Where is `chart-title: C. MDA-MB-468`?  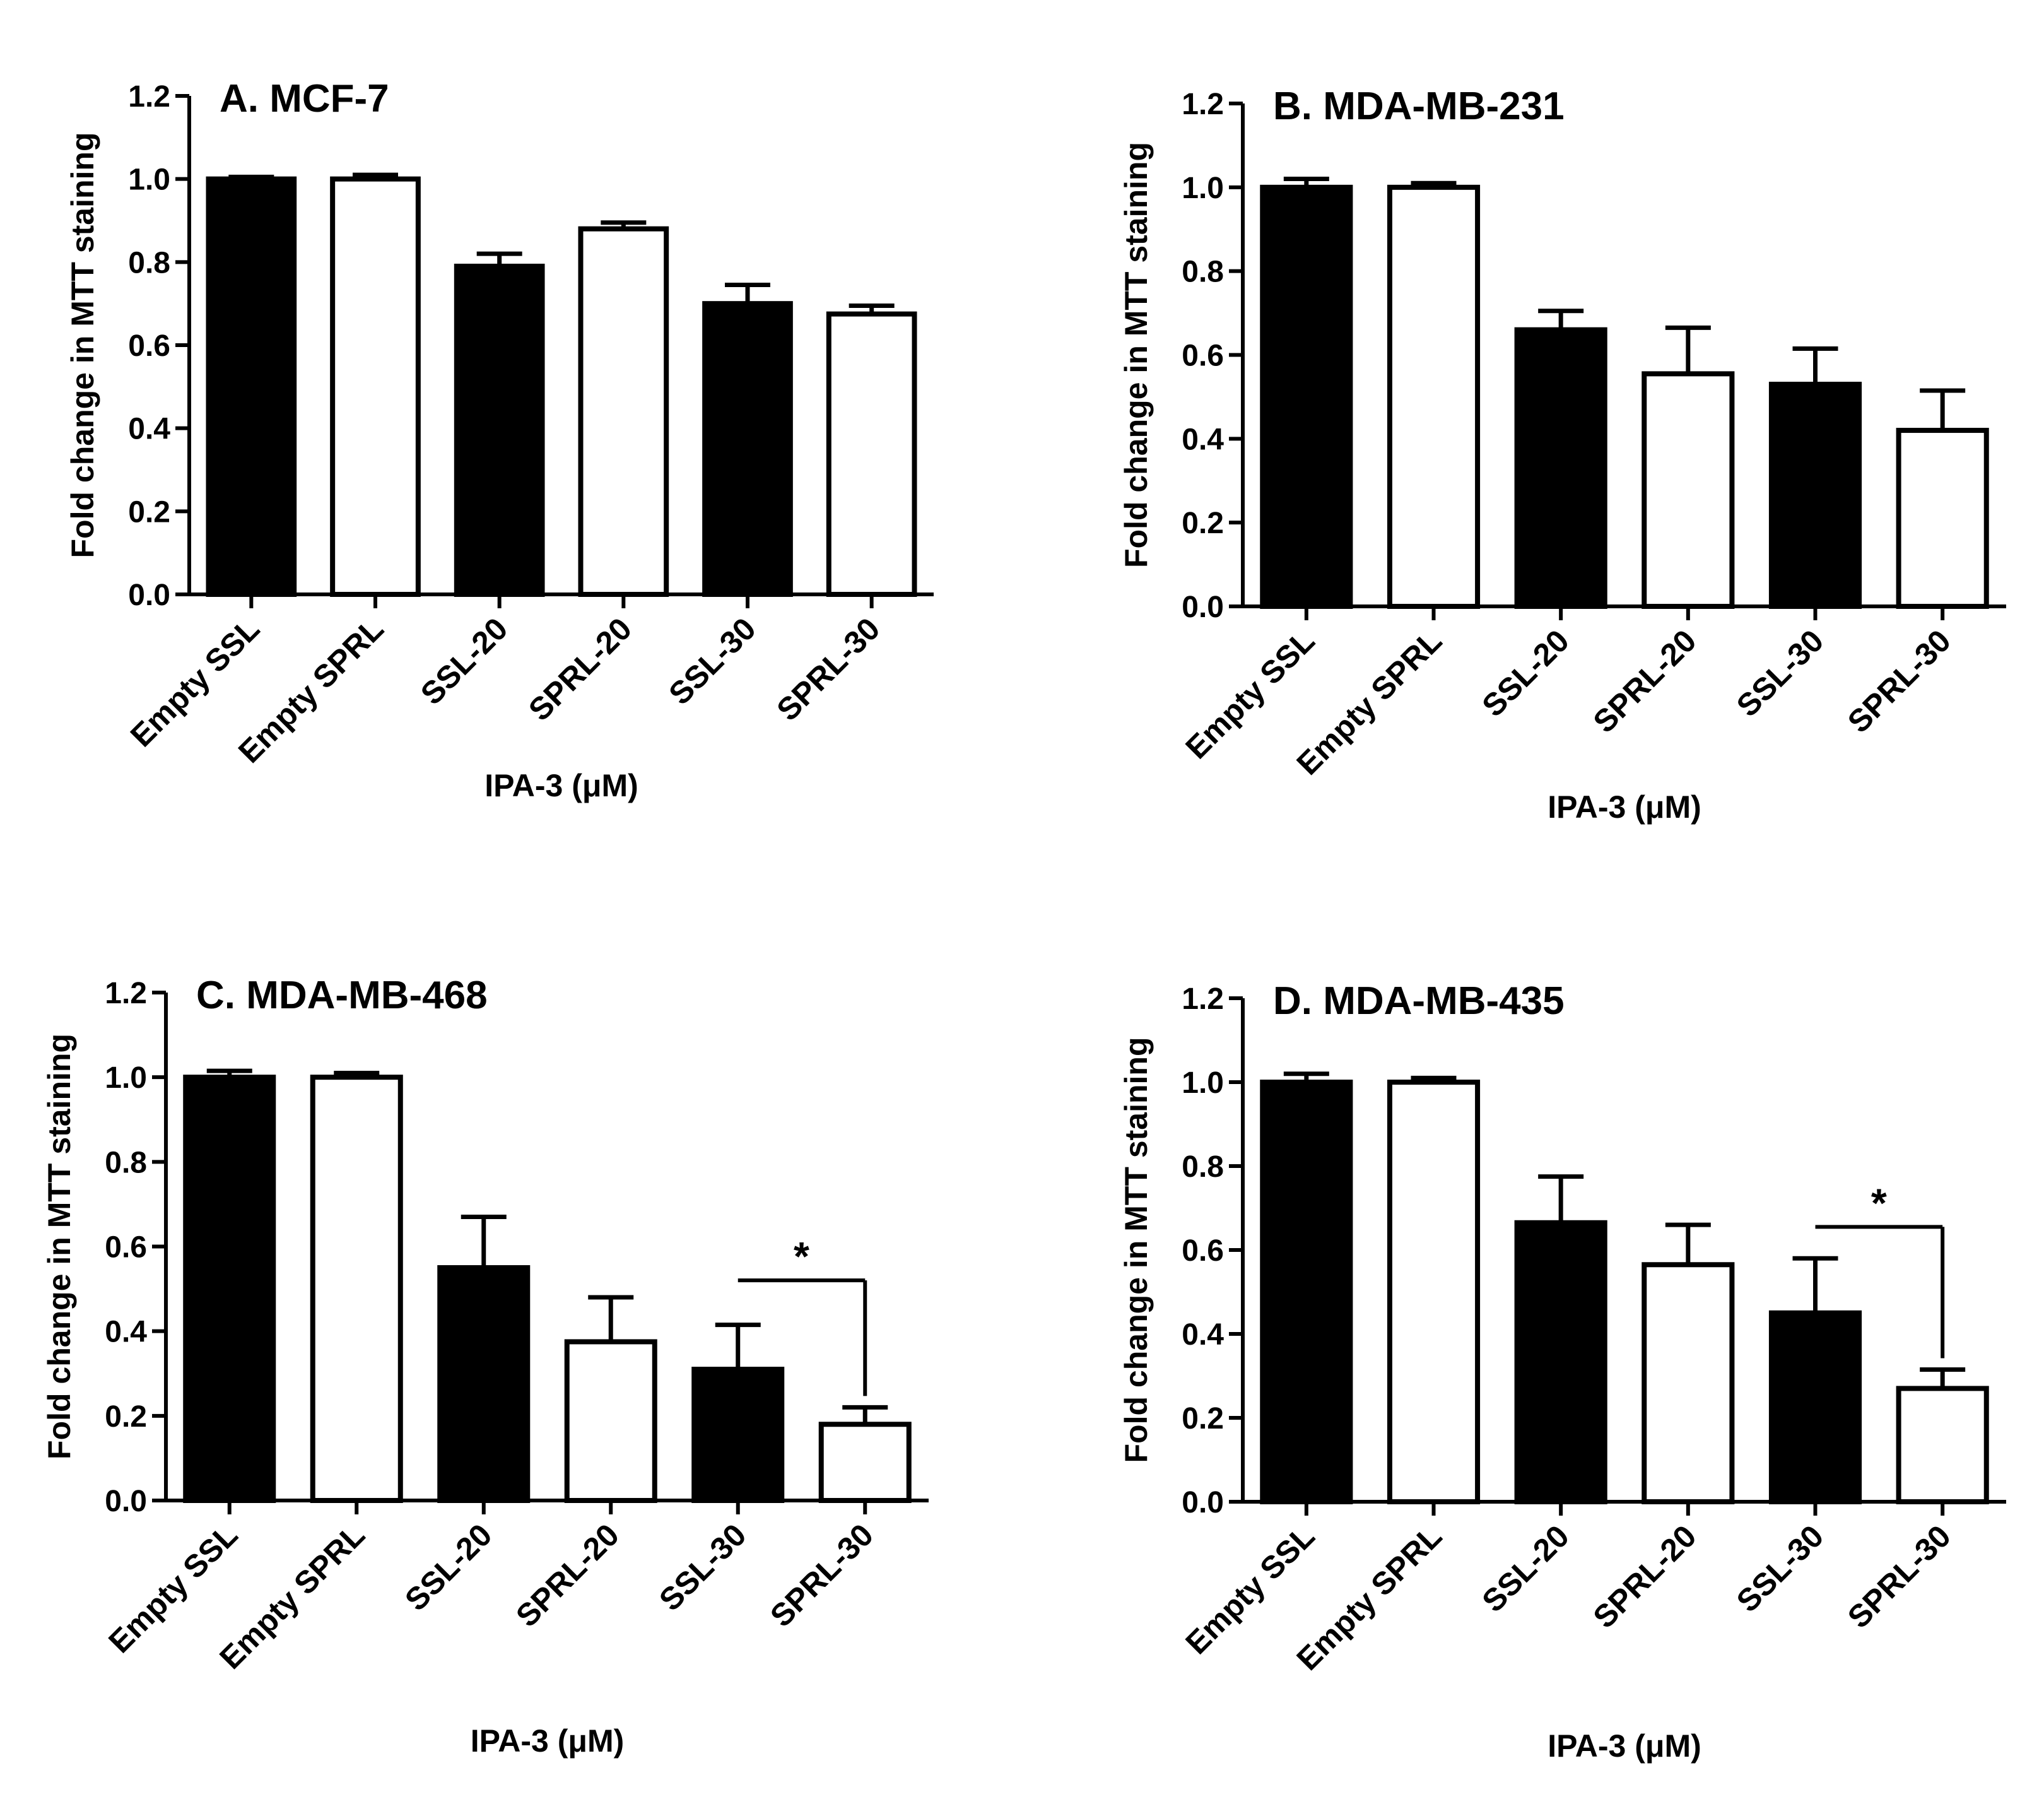
chart-title: C. MDA-MB-468 is located at coordinates (342, 995).